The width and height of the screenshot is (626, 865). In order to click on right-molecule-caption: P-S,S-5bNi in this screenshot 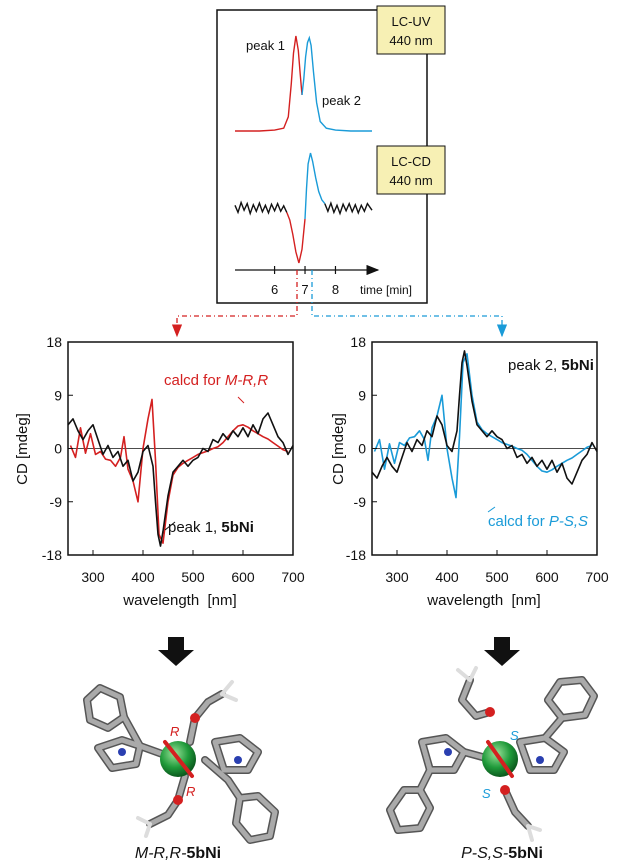, I will do `click(502, 853)`.